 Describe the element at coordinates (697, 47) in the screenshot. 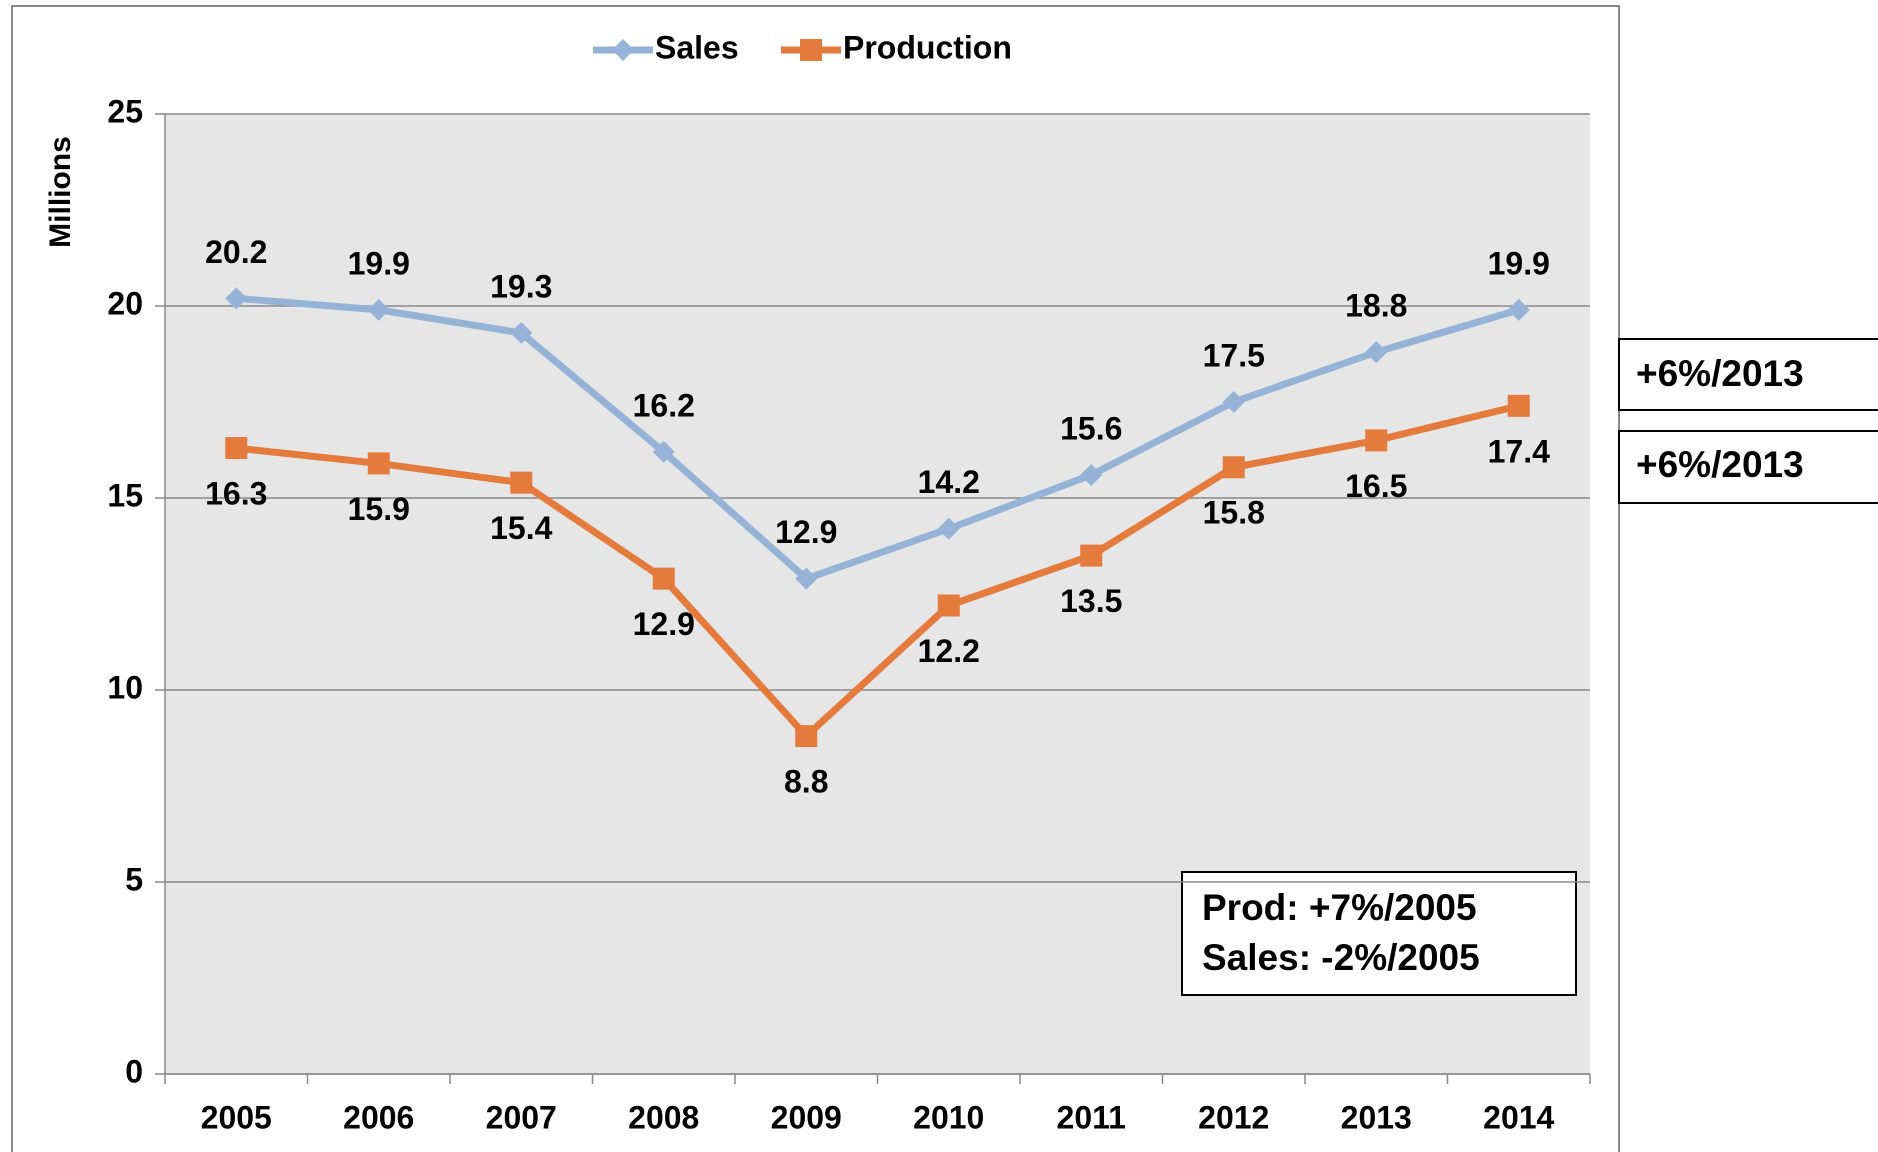

I see `legend-label: Sales` at that location.